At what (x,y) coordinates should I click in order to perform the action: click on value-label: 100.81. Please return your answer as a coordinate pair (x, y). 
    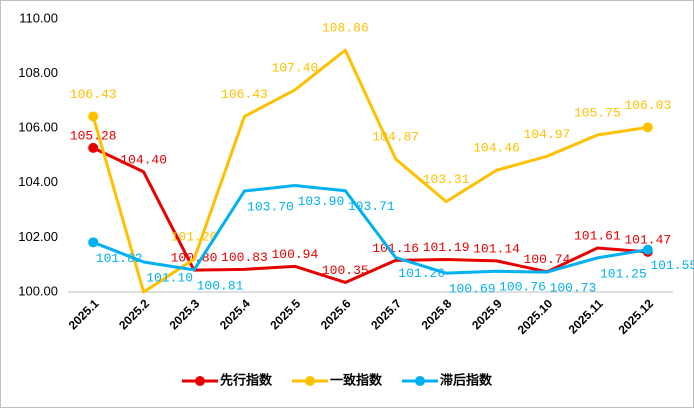
    Looking at the image, I should click on (220, 285).